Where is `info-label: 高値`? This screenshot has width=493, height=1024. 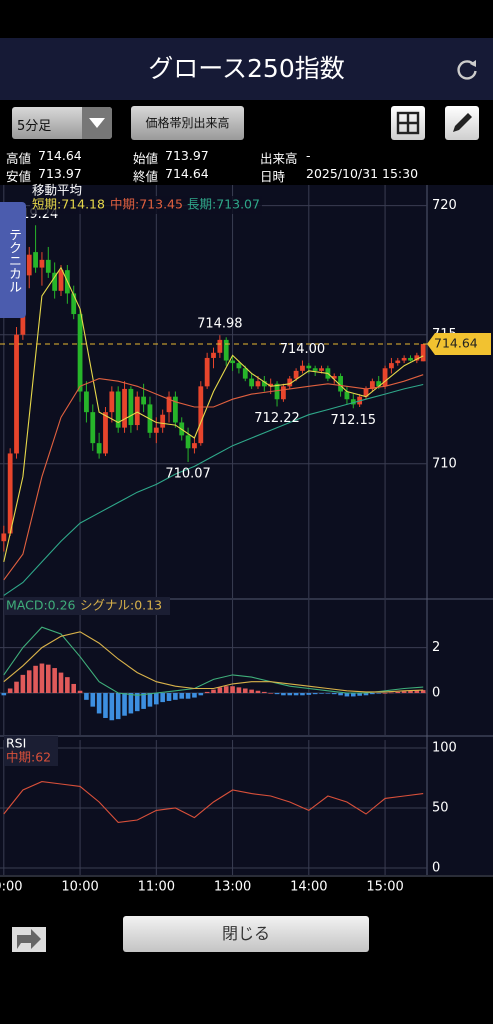 info-label: 高値 is located at coordinates (19, 158).